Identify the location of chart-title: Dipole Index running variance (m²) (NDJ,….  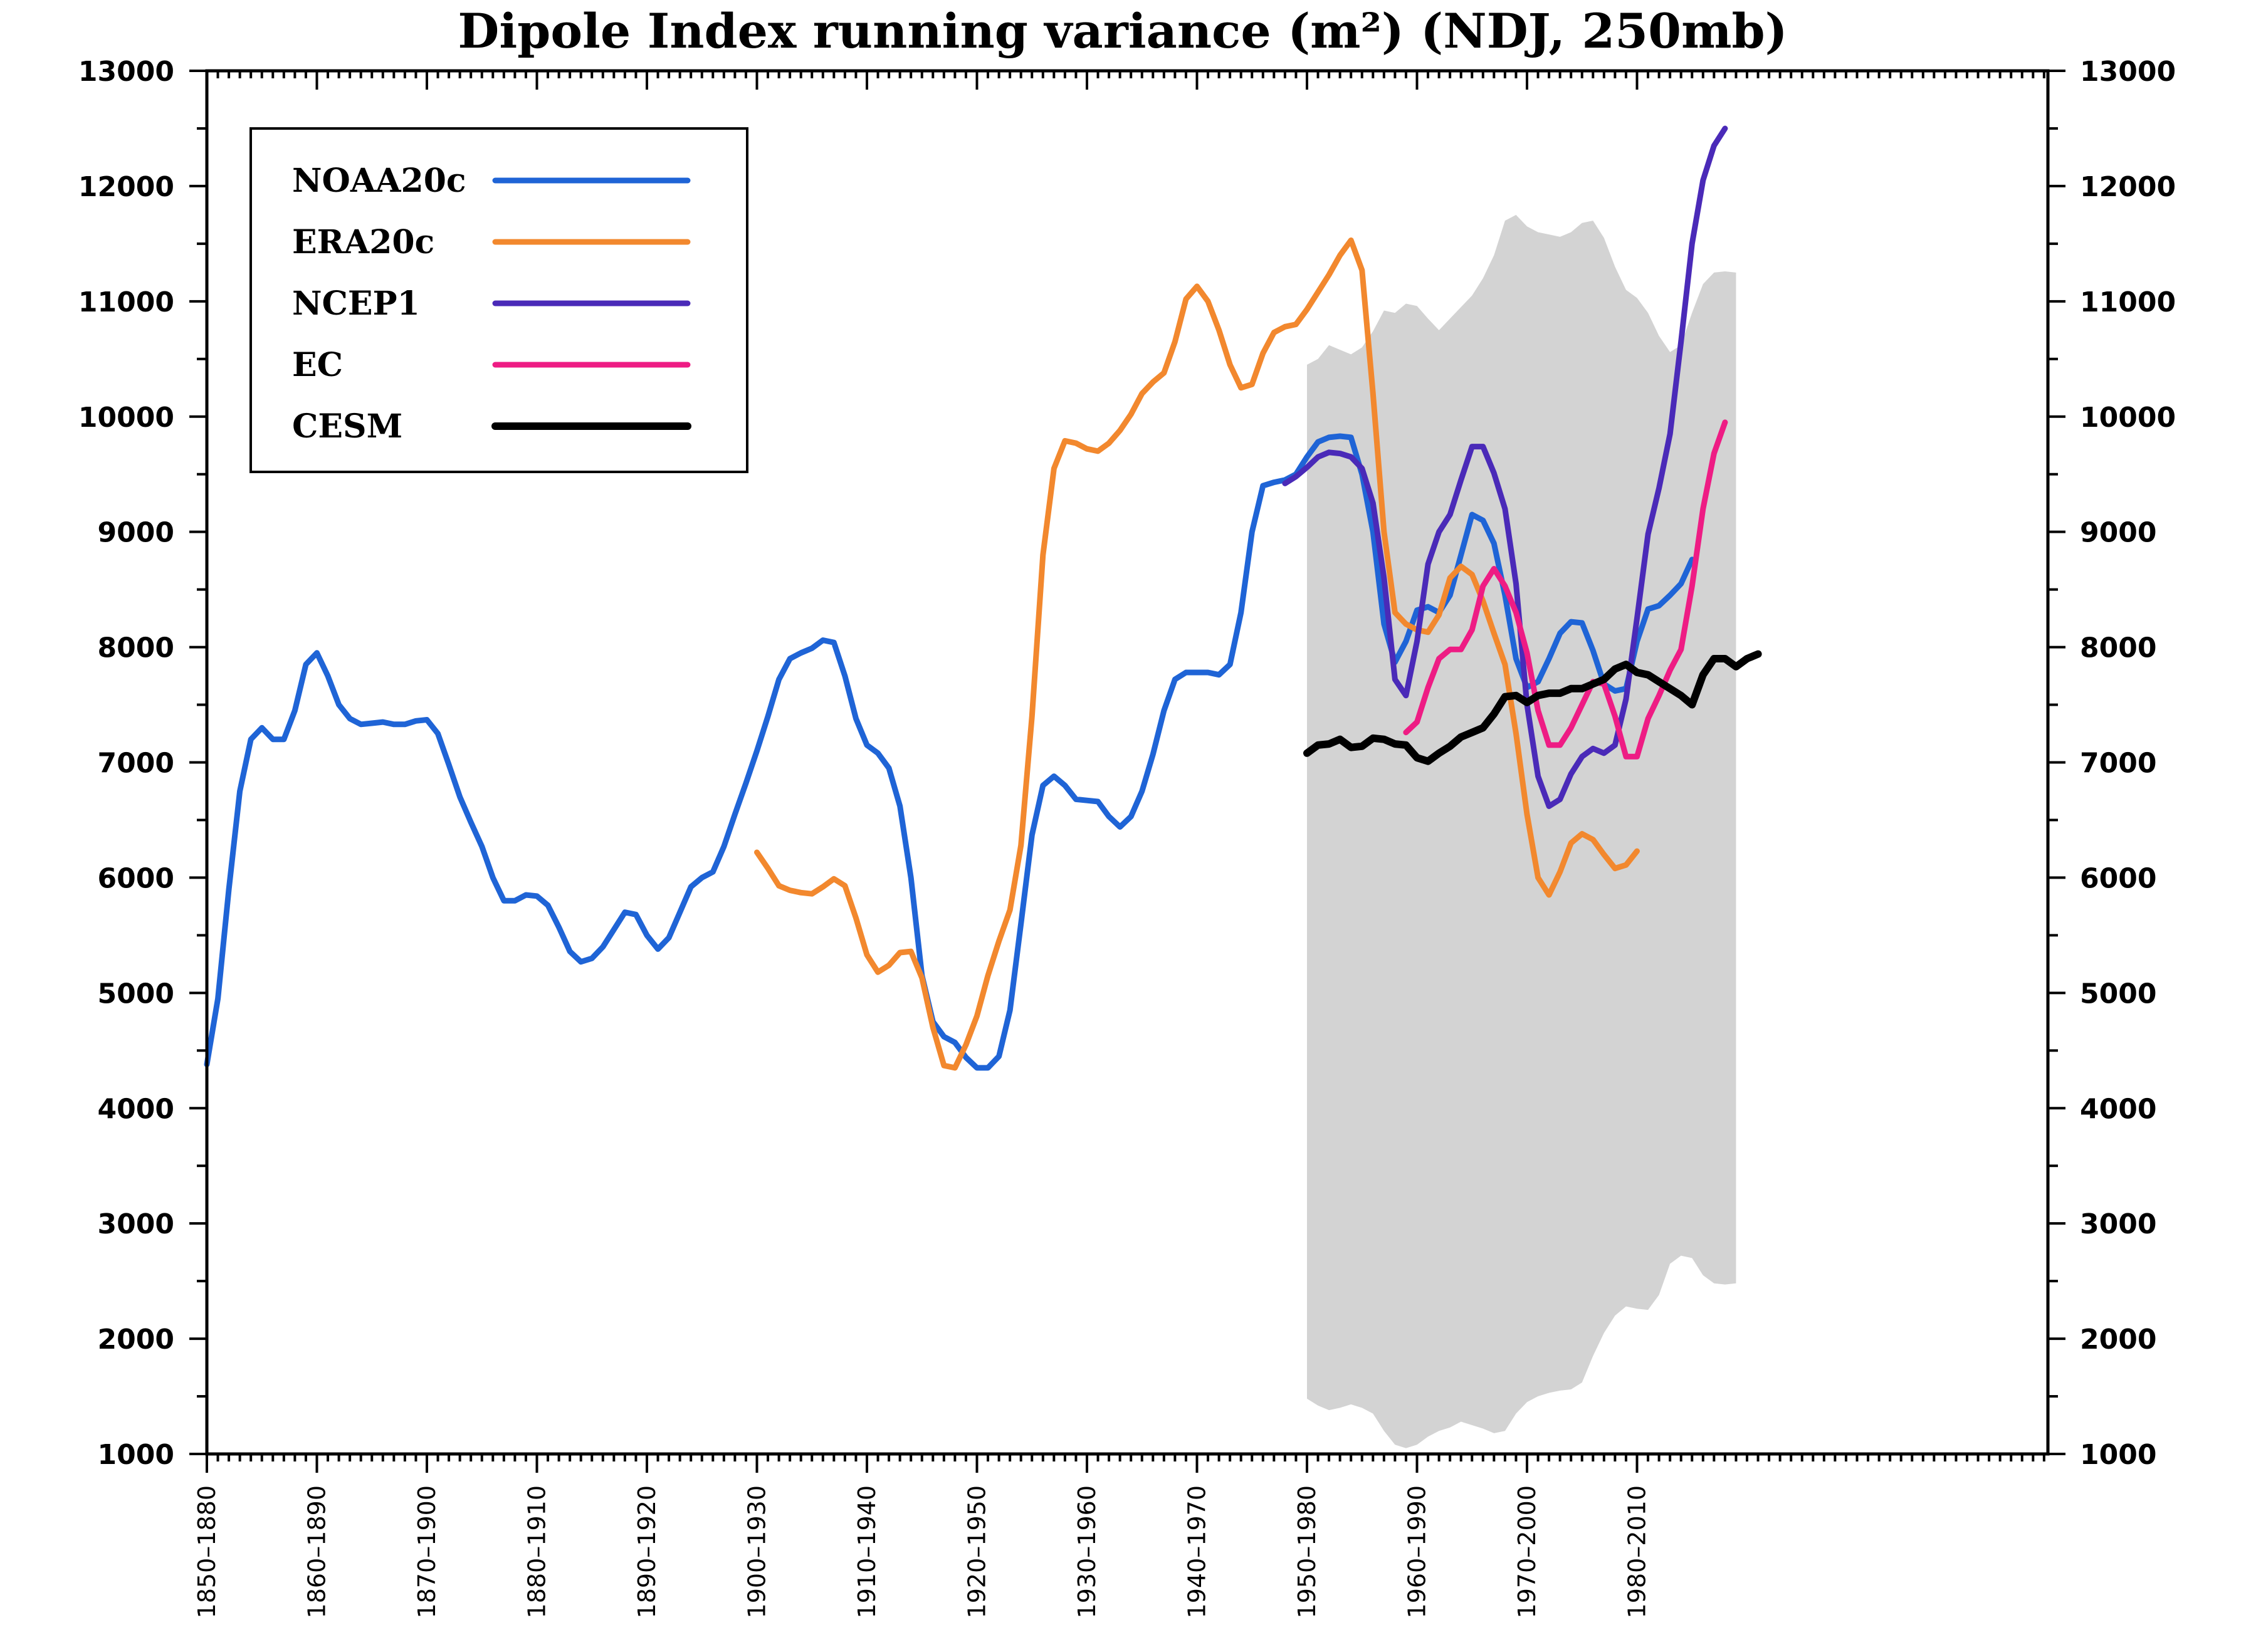
(1122, 31).